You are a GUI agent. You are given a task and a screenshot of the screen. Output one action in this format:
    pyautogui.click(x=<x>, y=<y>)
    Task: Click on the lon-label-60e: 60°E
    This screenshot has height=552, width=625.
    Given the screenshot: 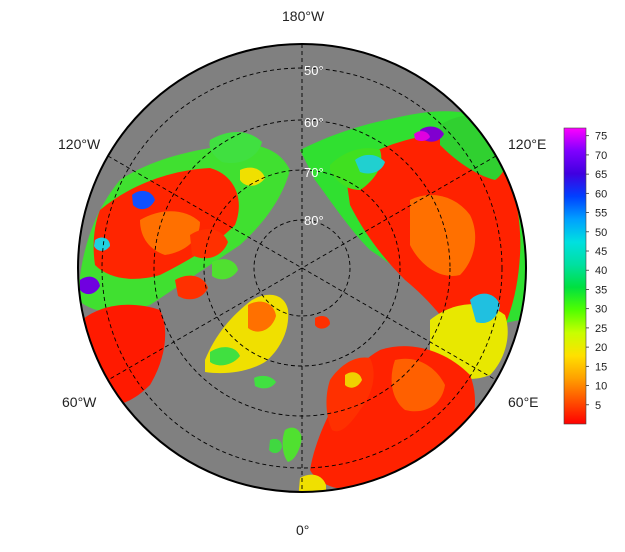 What is the action you would take?
    pyautogui.click(x=523, y=402)
    